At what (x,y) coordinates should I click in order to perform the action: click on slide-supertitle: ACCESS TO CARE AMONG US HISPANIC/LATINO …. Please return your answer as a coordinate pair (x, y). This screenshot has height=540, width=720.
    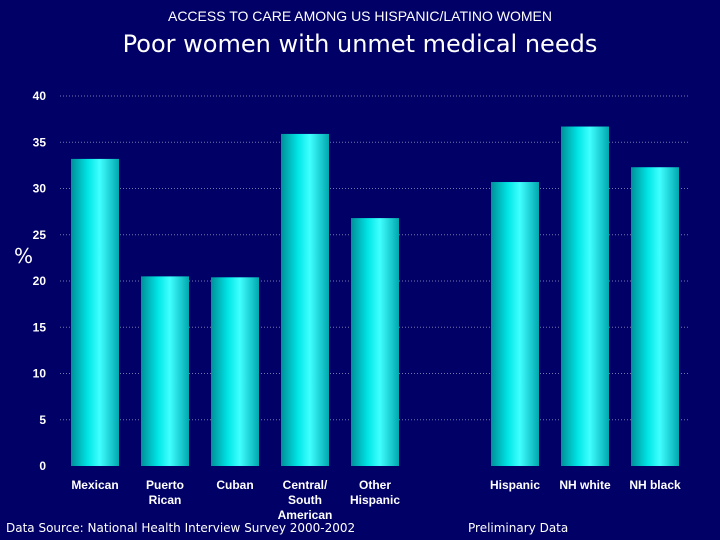
    Looking at the image, I should click on (360, 16).